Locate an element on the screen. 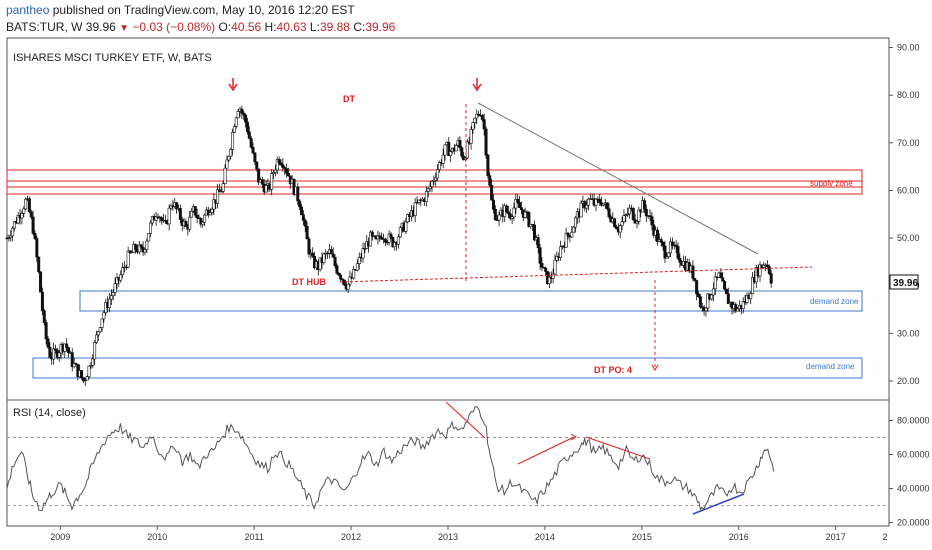  dt-hub-neckline is located at coordinates (576, 274).